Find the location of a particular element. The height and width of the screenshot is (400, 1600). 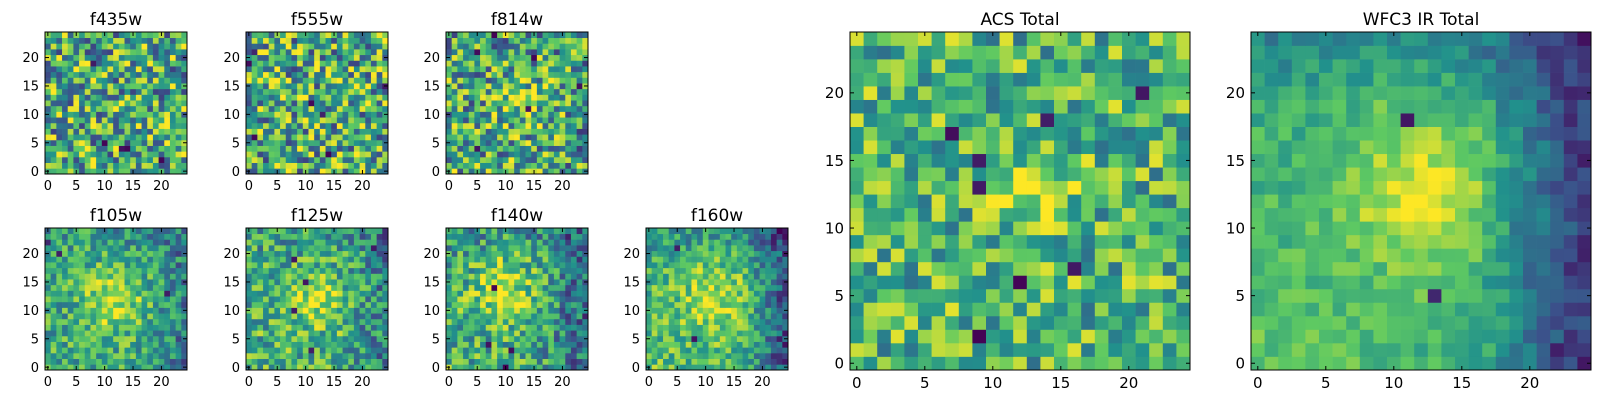

x-tick-label: 5 is located at coordinates (477, 382).